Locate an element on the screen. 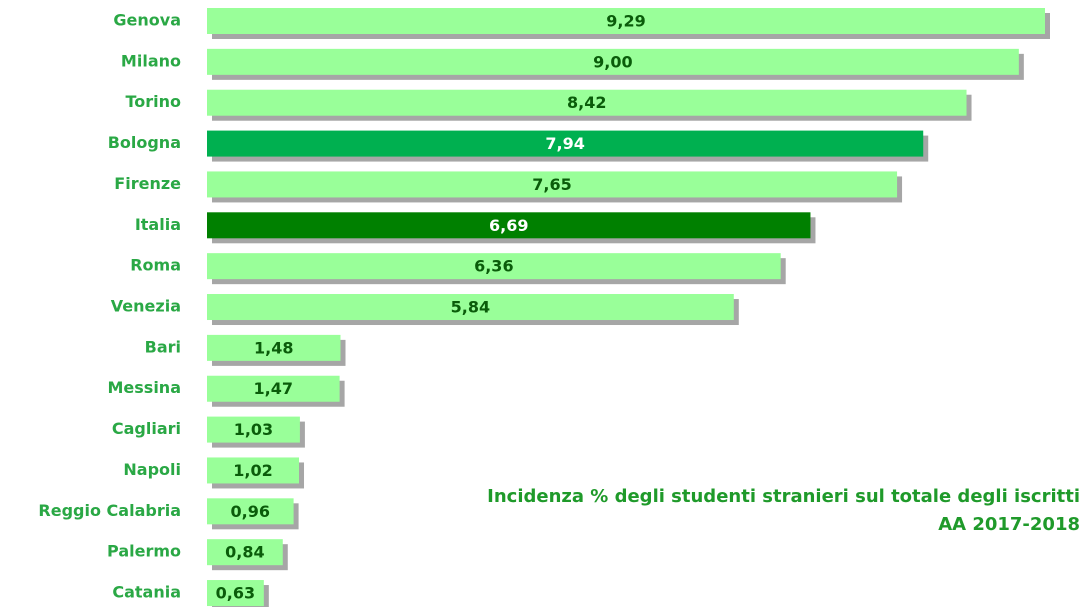  value-label: 0,84 is located at coordinates (244, 552).